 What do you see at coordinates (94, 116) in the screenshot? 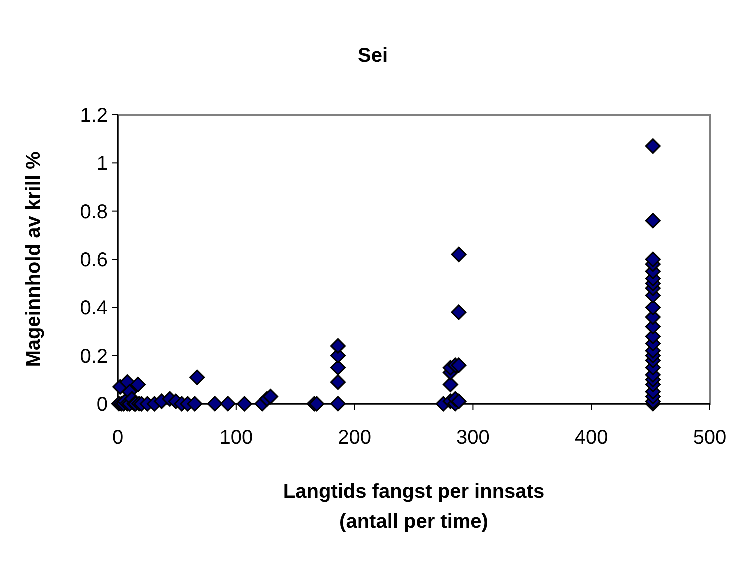
I see `y-tick-label: 1.2` at bounding box center [94, 116].